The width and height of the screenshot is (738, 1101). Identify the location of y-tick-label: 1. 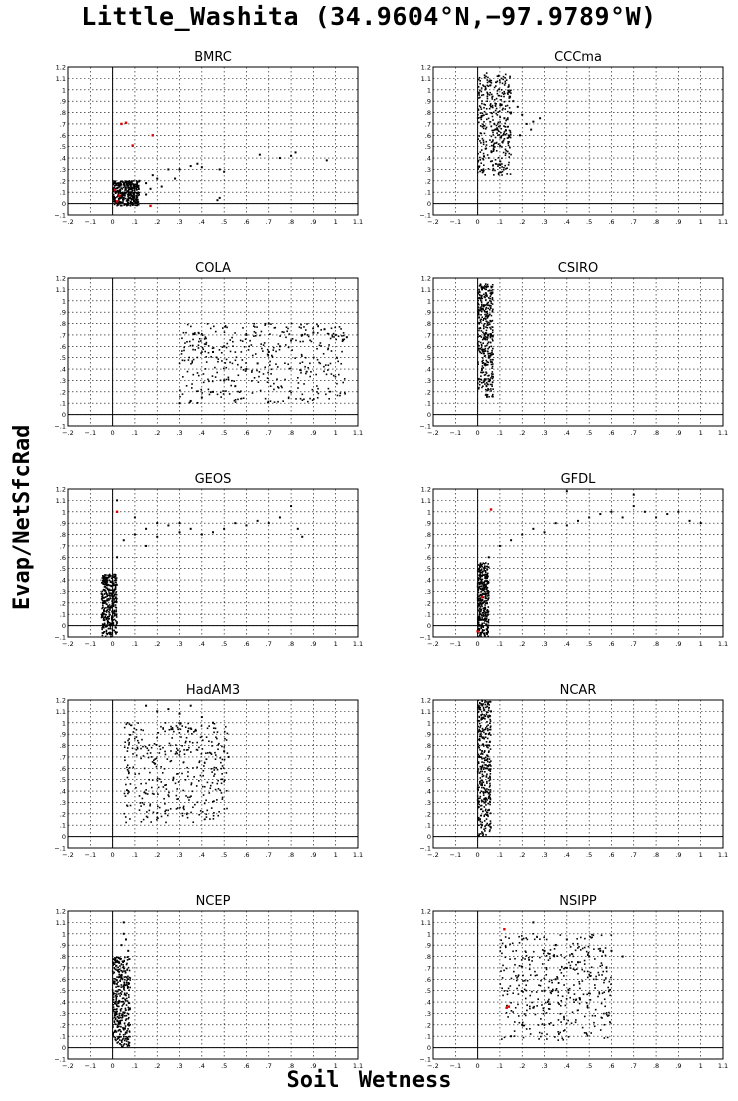
(64, 90).